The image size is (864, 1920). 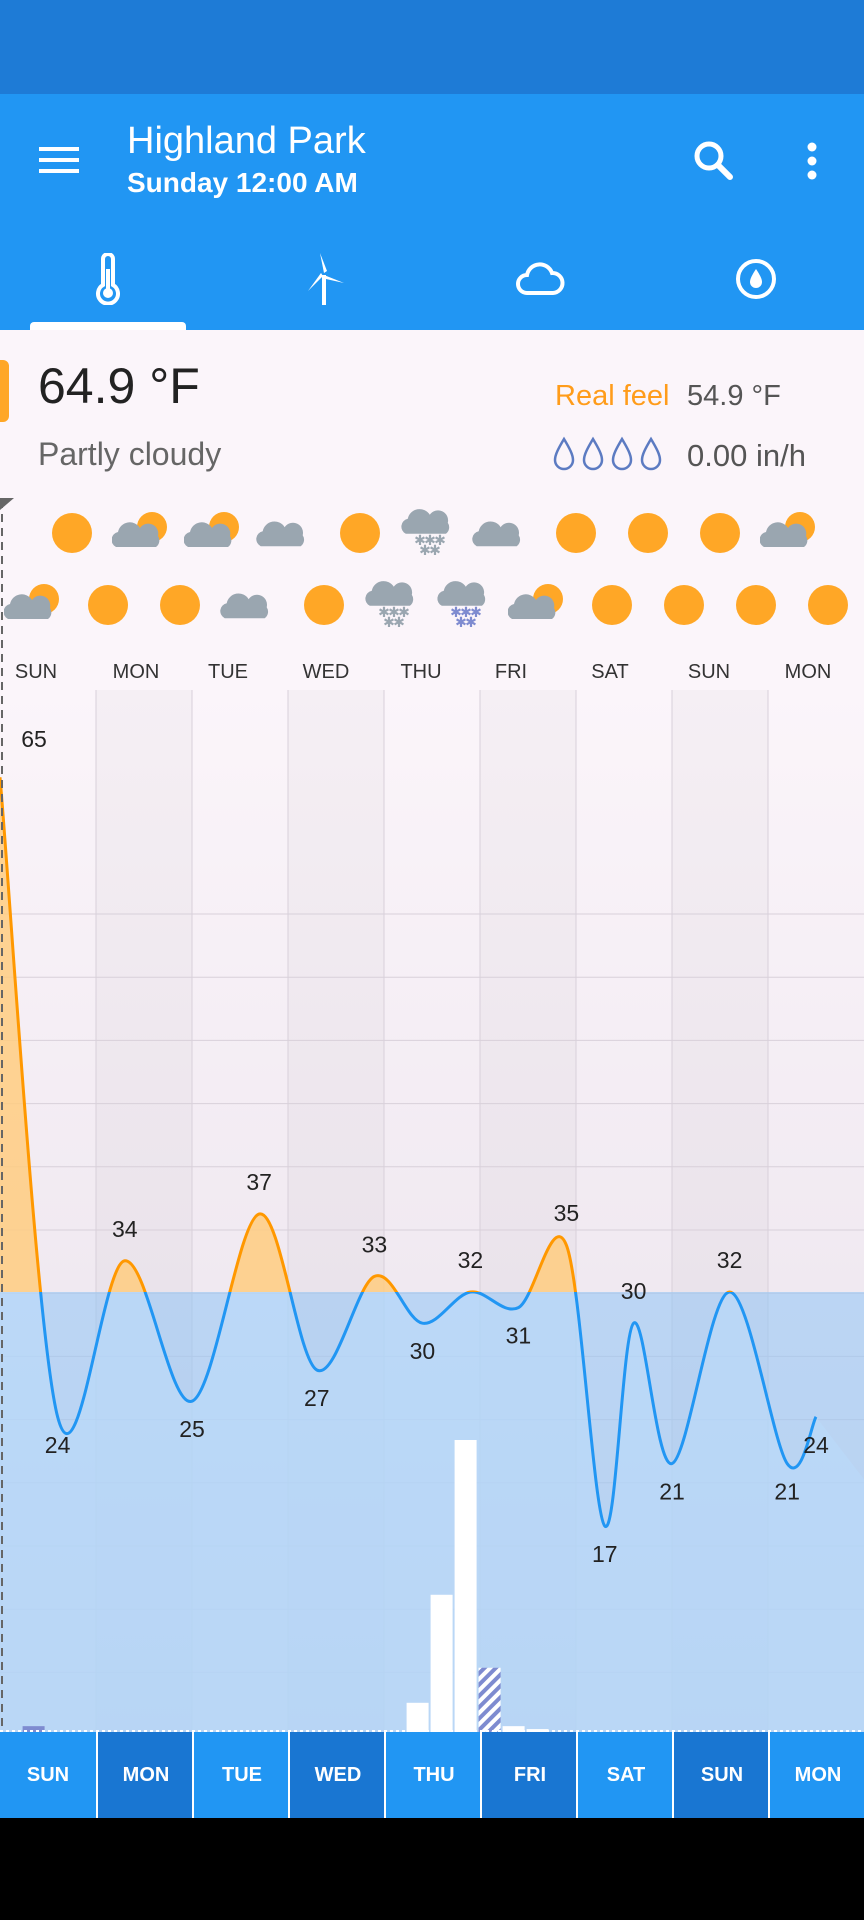 What do you see at coordinates (125, 1229) in the screenshot?
I see `temperature-label: 34` at bounding box center [125, 1229].